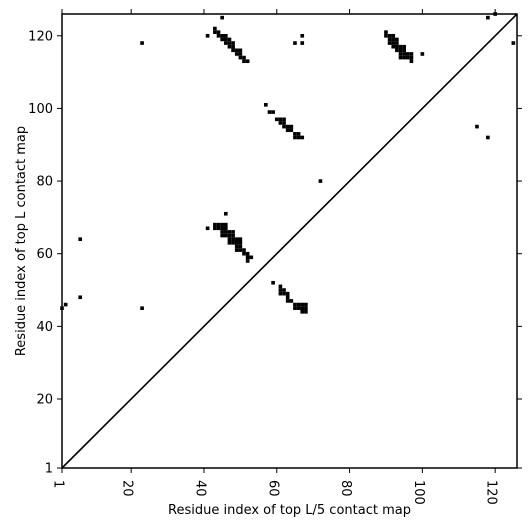  I want to click on x-tick-label: 1, so click(58, 484).